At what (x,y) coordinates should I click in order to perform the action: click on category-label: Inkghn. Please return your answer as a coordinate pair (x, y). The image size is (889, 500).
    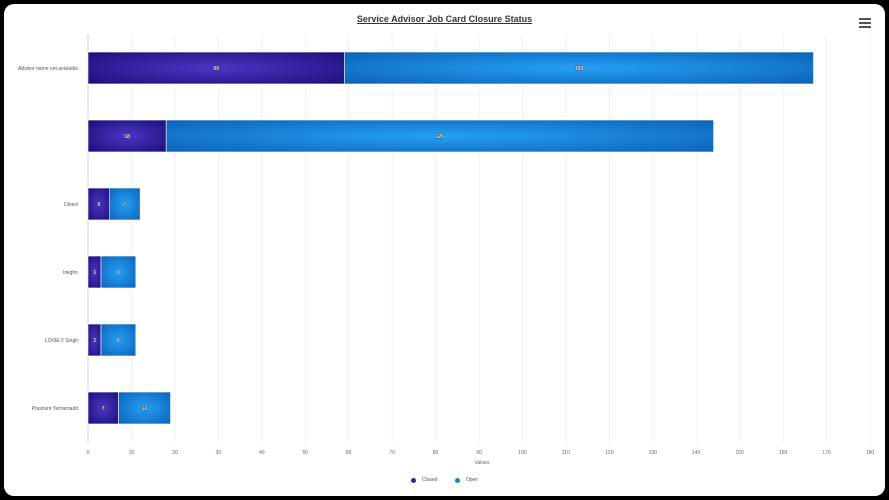
    Looking at the image, I should click on (70, 273).